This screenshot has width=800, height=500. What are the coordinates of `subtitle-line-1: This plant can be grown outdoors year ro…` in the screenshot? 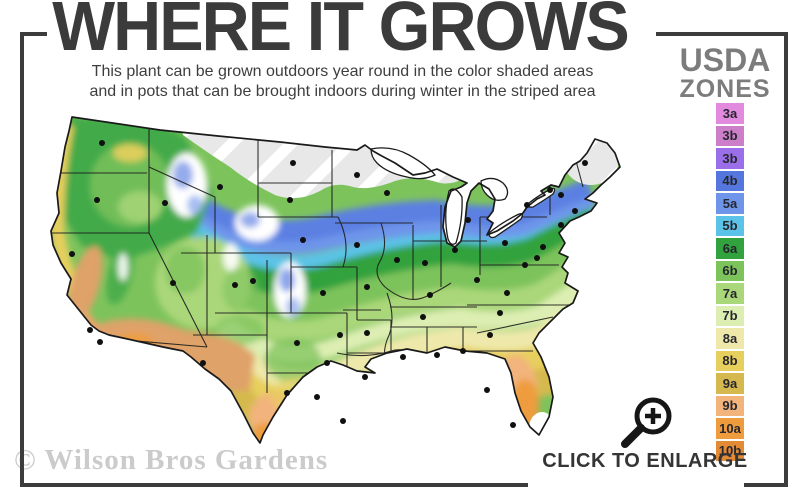 It's located at (342, 71).